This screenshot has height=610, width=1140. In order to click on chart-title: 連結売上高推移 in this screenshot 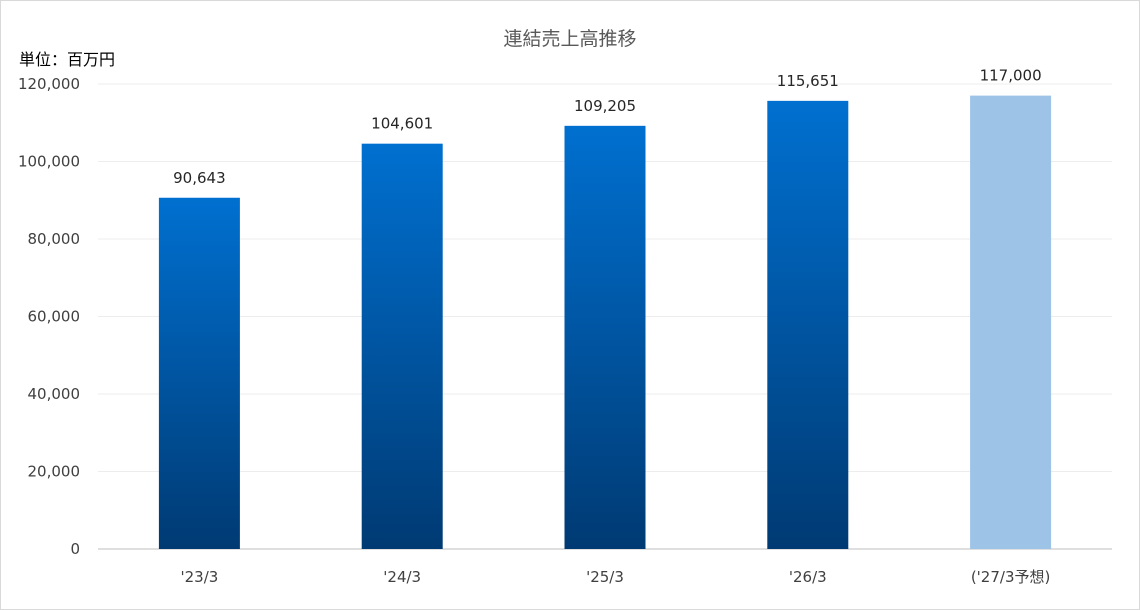, I will do `click(570, 39)`.